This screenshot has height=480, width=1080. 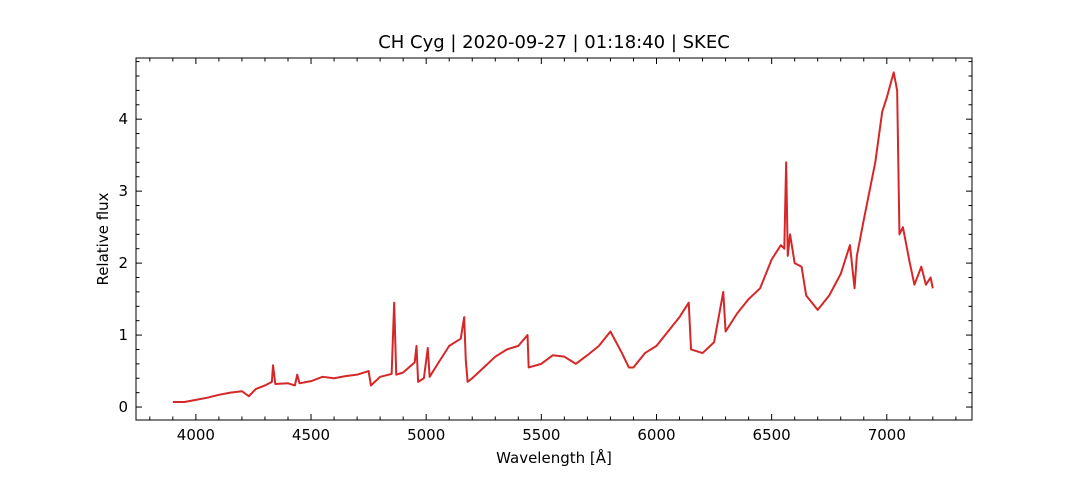 What do you see at coordinates (554, 42) in the screenshot?
I see `chart-title: CH Cyg | 2020-09-27 | 01:18:40 | SKEC` at bounding box center [554, 42].